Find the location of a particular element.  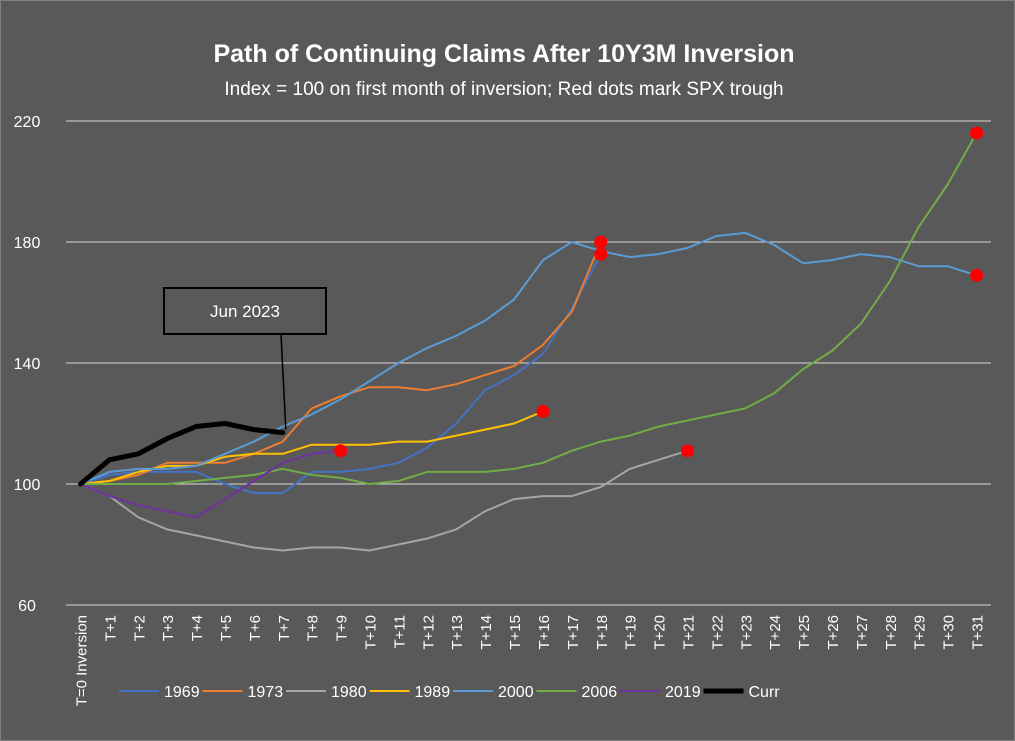

legend-label: 2006 is located at coordinates (600, 692).